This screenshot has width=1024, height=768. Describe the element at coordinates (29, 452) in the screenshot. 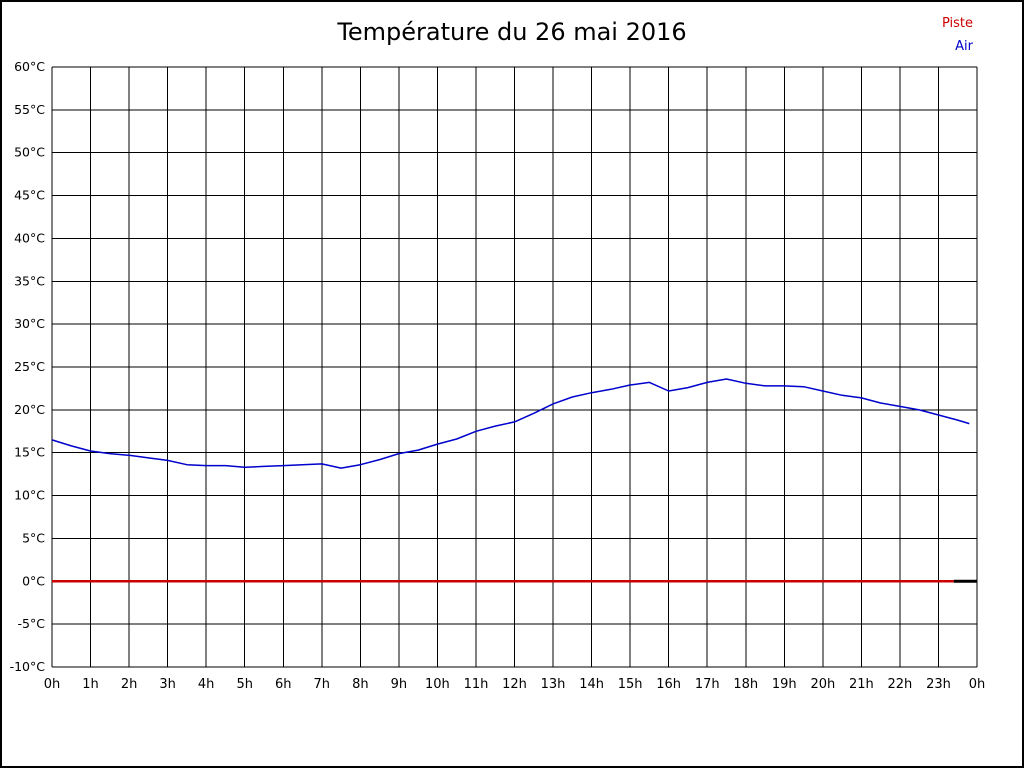

I see `y-tick-label: 15°C` at that location.